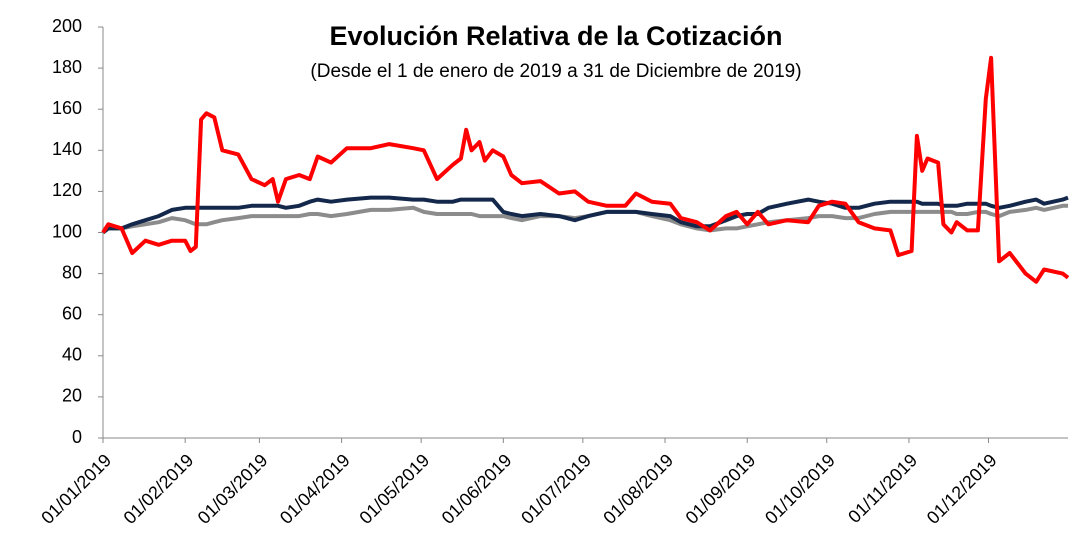  What do you see at coordinates (882, 488) in the screenshot?
I see `x-tick-label: 01/11/2019` at bounding box center [882, 488].